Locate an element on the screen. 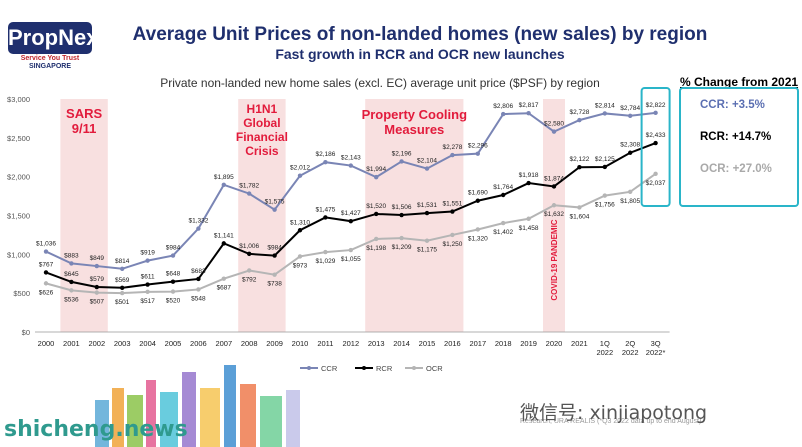  data-label-ccr: $2,580 is located at coordinates (554, 124).